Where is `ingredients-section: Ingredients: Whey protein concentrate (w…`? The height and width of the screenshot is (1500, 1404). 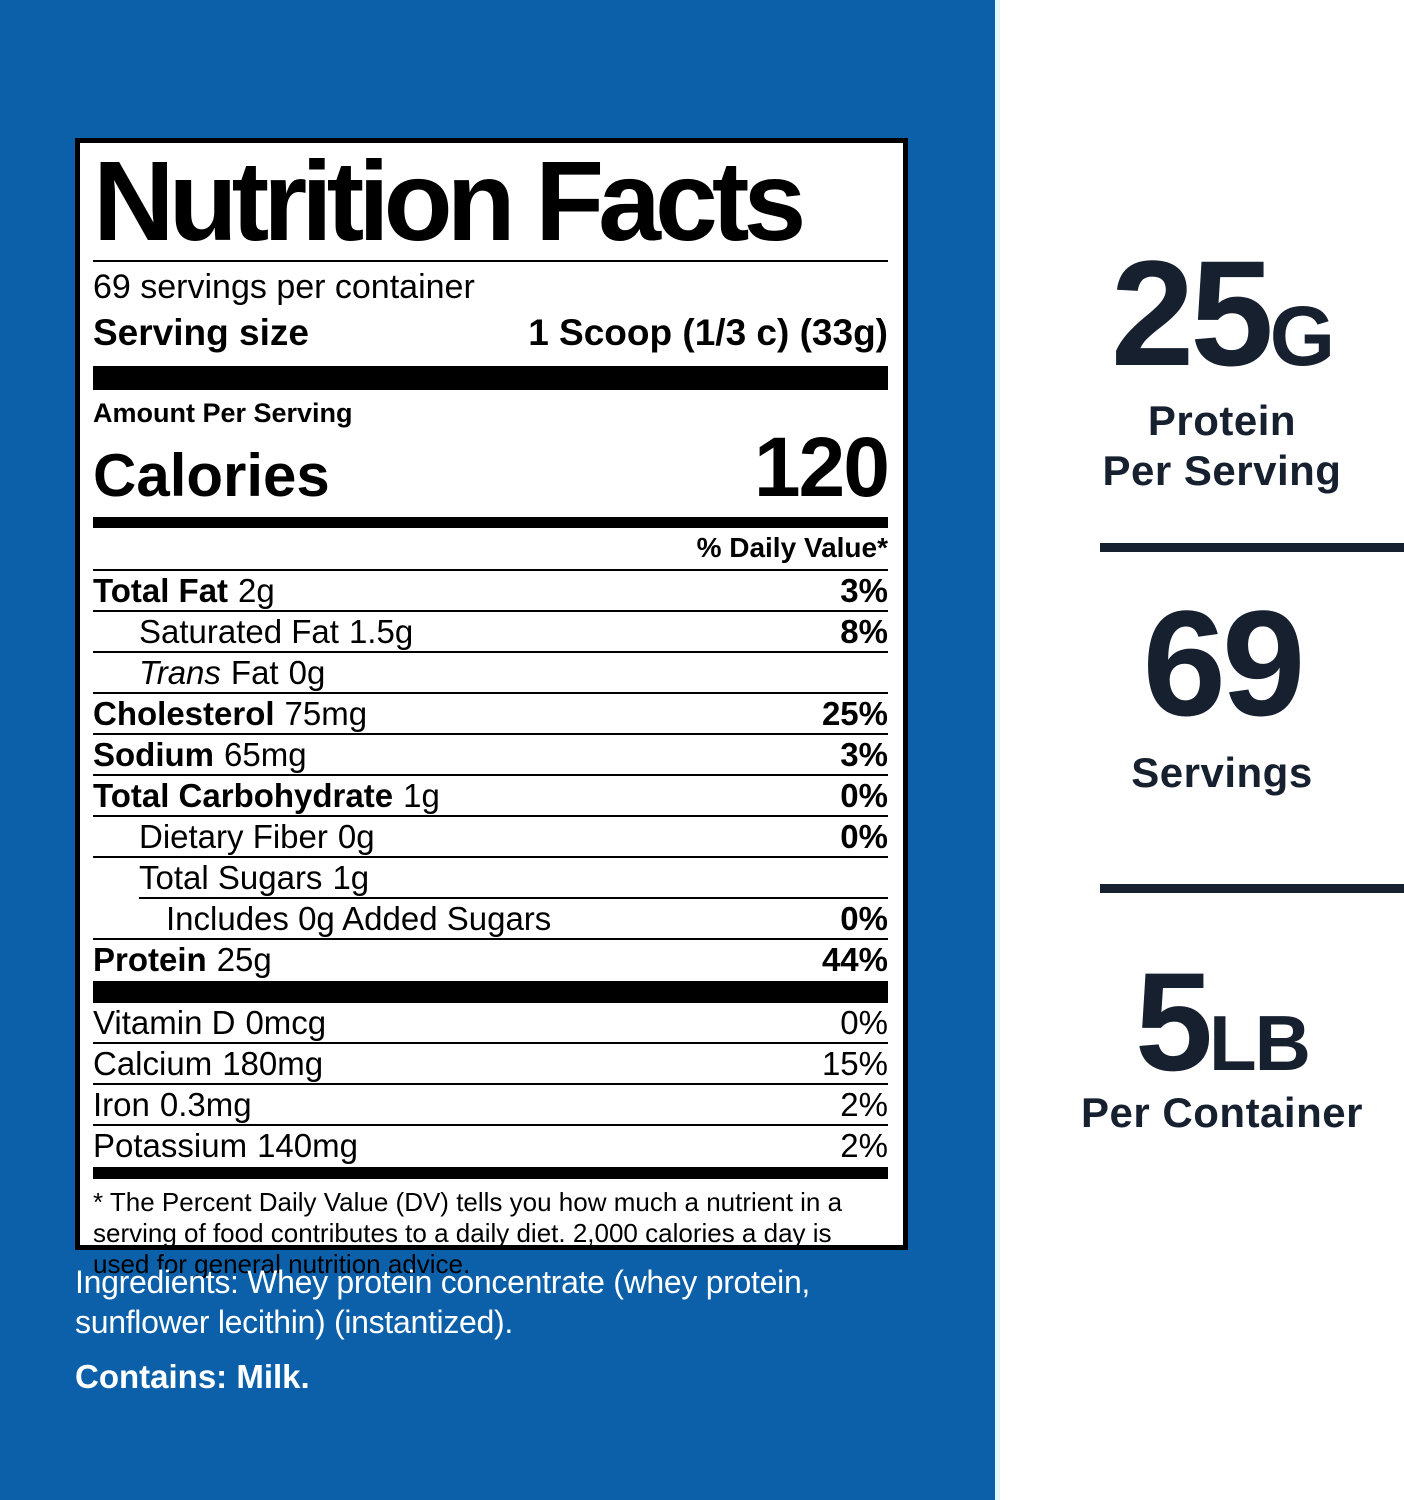 ingredients-section: Ingredients: Whey protein concentrate (w… is located at coordinates (497, 1329).